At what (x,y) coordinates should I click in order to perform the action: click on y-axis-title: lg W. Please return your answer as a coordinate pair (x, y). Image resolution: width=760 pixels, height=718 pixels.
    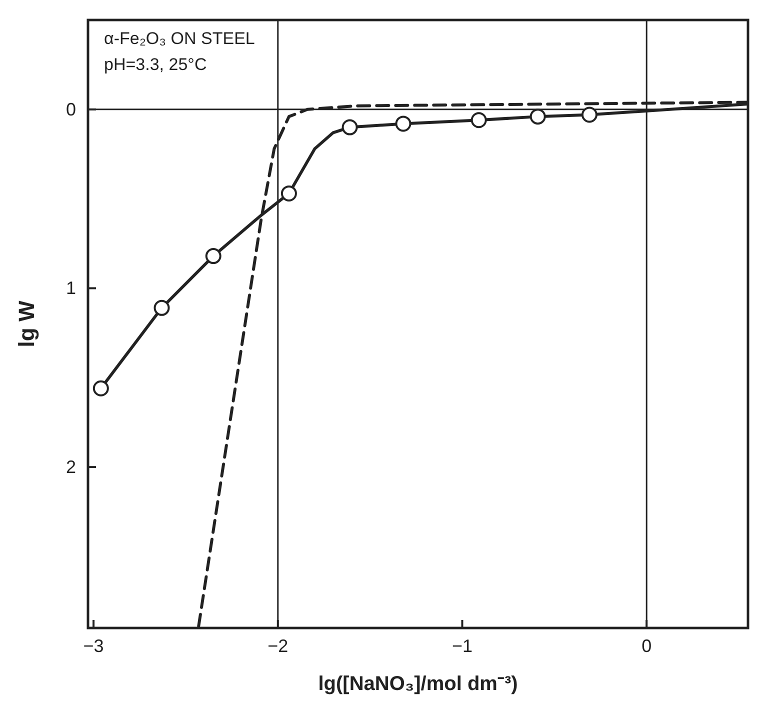
    Looking at the image, I should click on (26, 324).